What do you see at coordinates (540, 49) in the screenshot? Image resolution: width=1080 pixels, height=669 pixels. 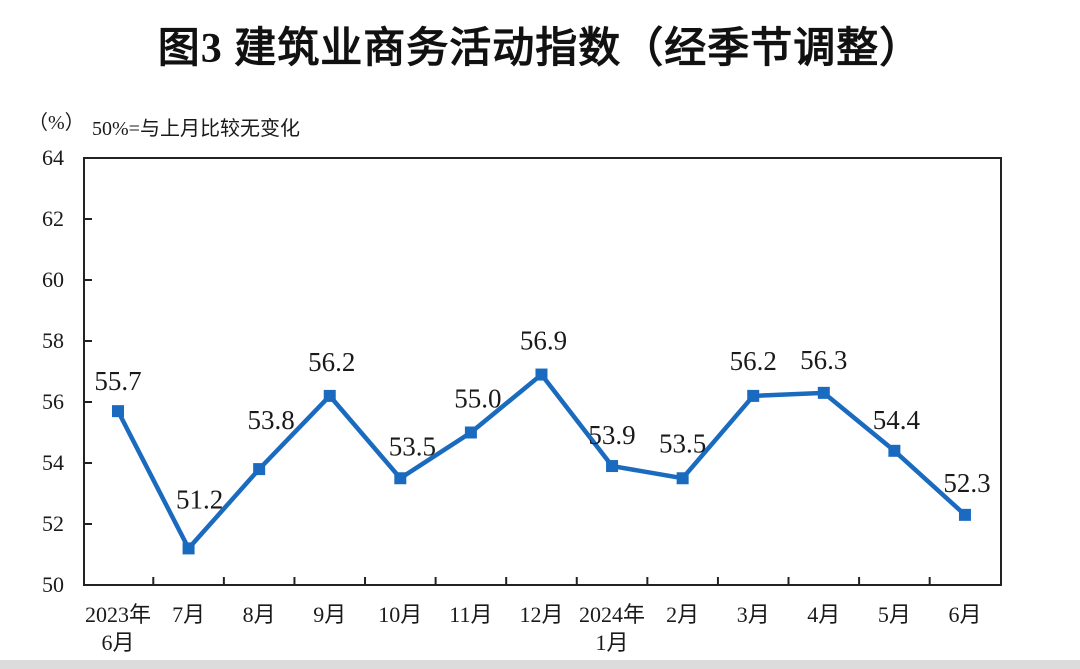 I see `chart-title: 图3 建筑业商务活动指数（经季节调整）` at bounding box center [540, 49].